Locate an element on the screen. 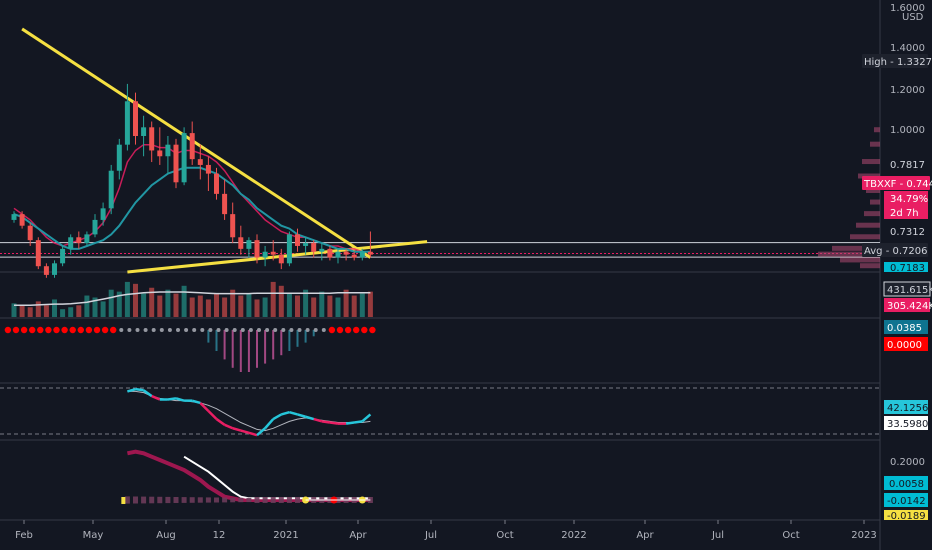  volume-axis-label: 305.424K is located at coordinates (909, 306).